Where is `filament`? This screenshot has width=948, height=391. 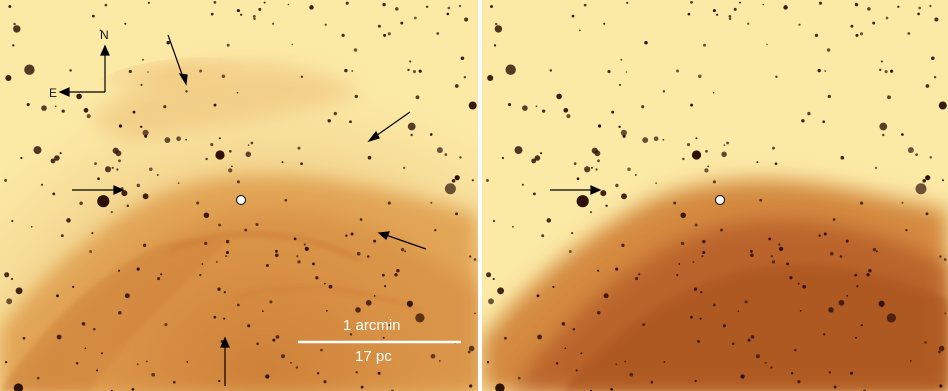
filament is located at coordinates (325, 299).